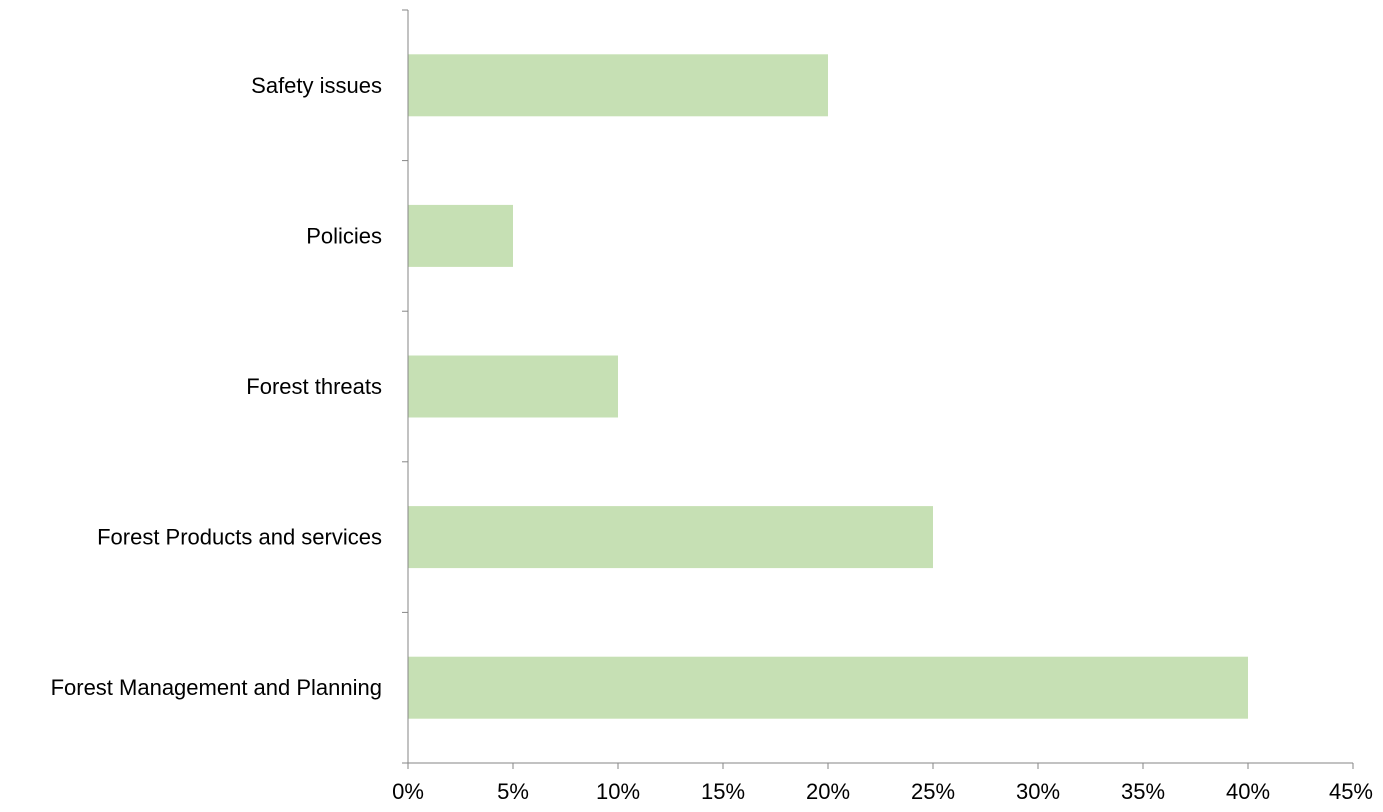  What do you see at coordinates (1143, 791) in the screenshot?
I see `x-tick-label: 35%` at bounding box center [1143, 791].